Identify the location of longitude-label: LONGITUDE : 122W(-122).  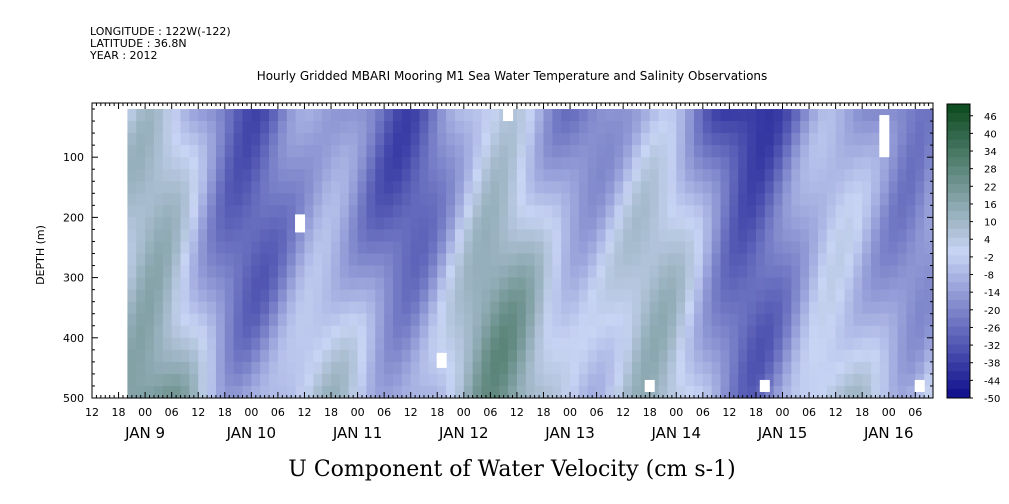
(160, 31).